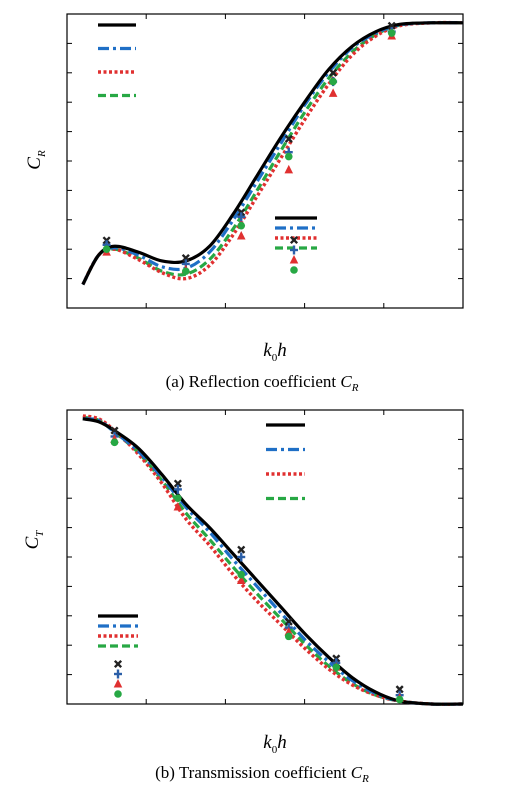  I want to click on y-axis-label: CR, so click(36, 160).